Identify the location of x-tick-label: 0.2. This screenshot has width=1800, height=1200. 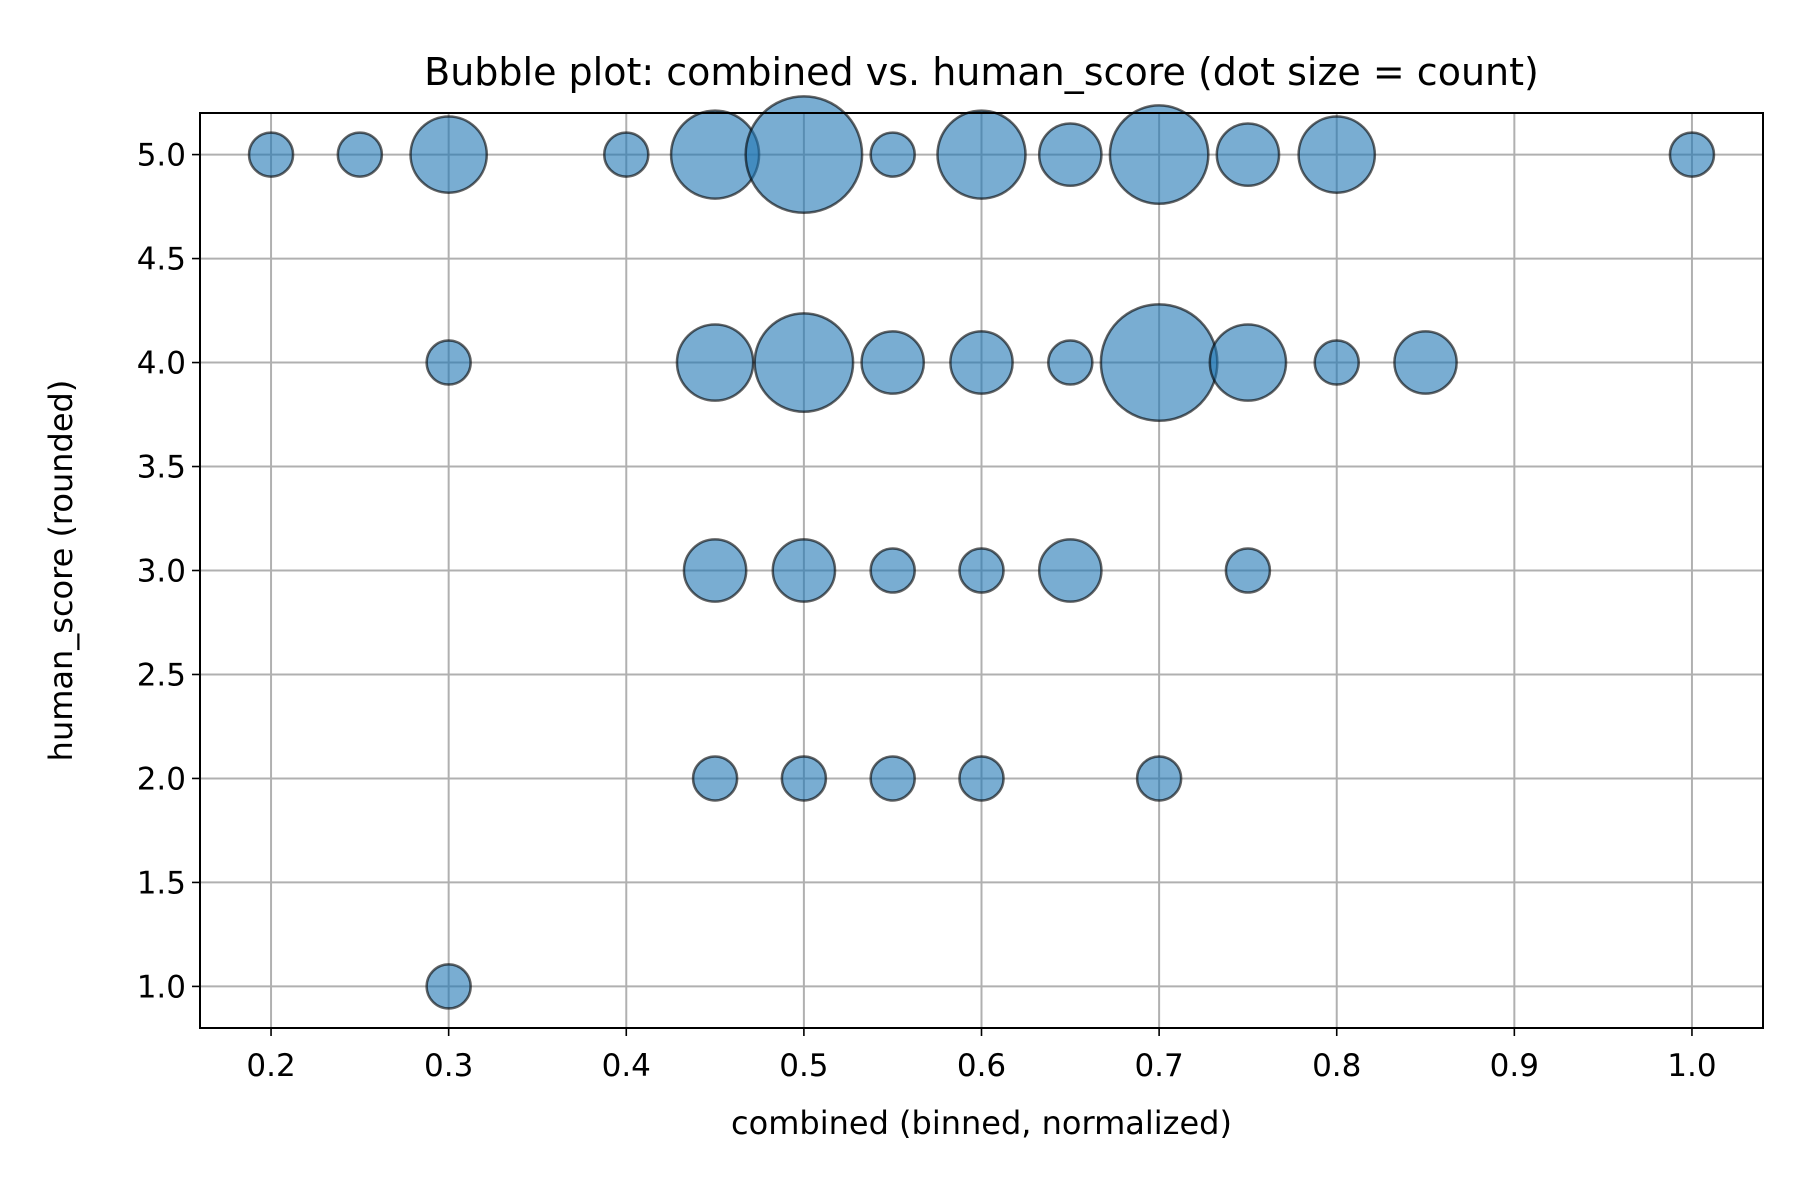
(270, 1066).